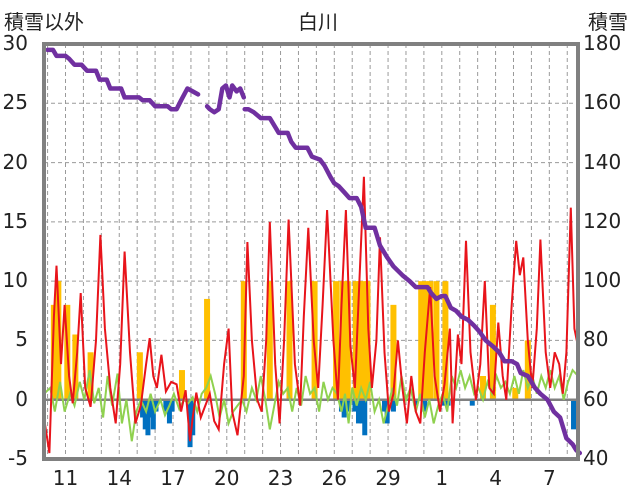  What do you see at coordinates (602, 43) in the screenshot?
I see `right-tick-label: 180` at bounding box center [602, 43].